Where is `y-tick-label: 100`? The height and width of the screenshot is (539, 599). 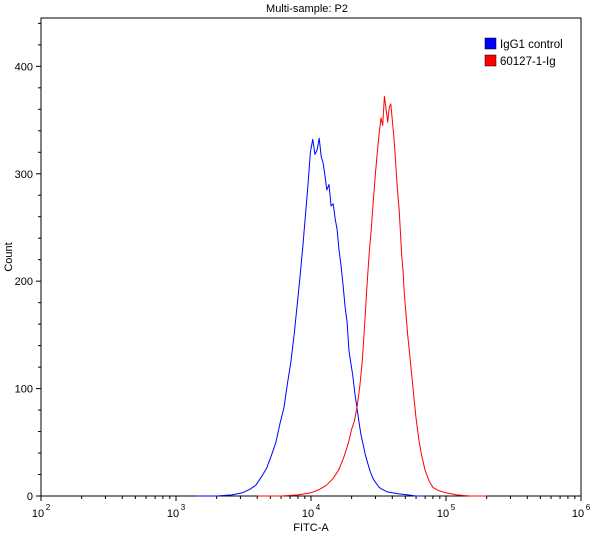 y-tick-label: 100 is located at coordinates (24, 390).